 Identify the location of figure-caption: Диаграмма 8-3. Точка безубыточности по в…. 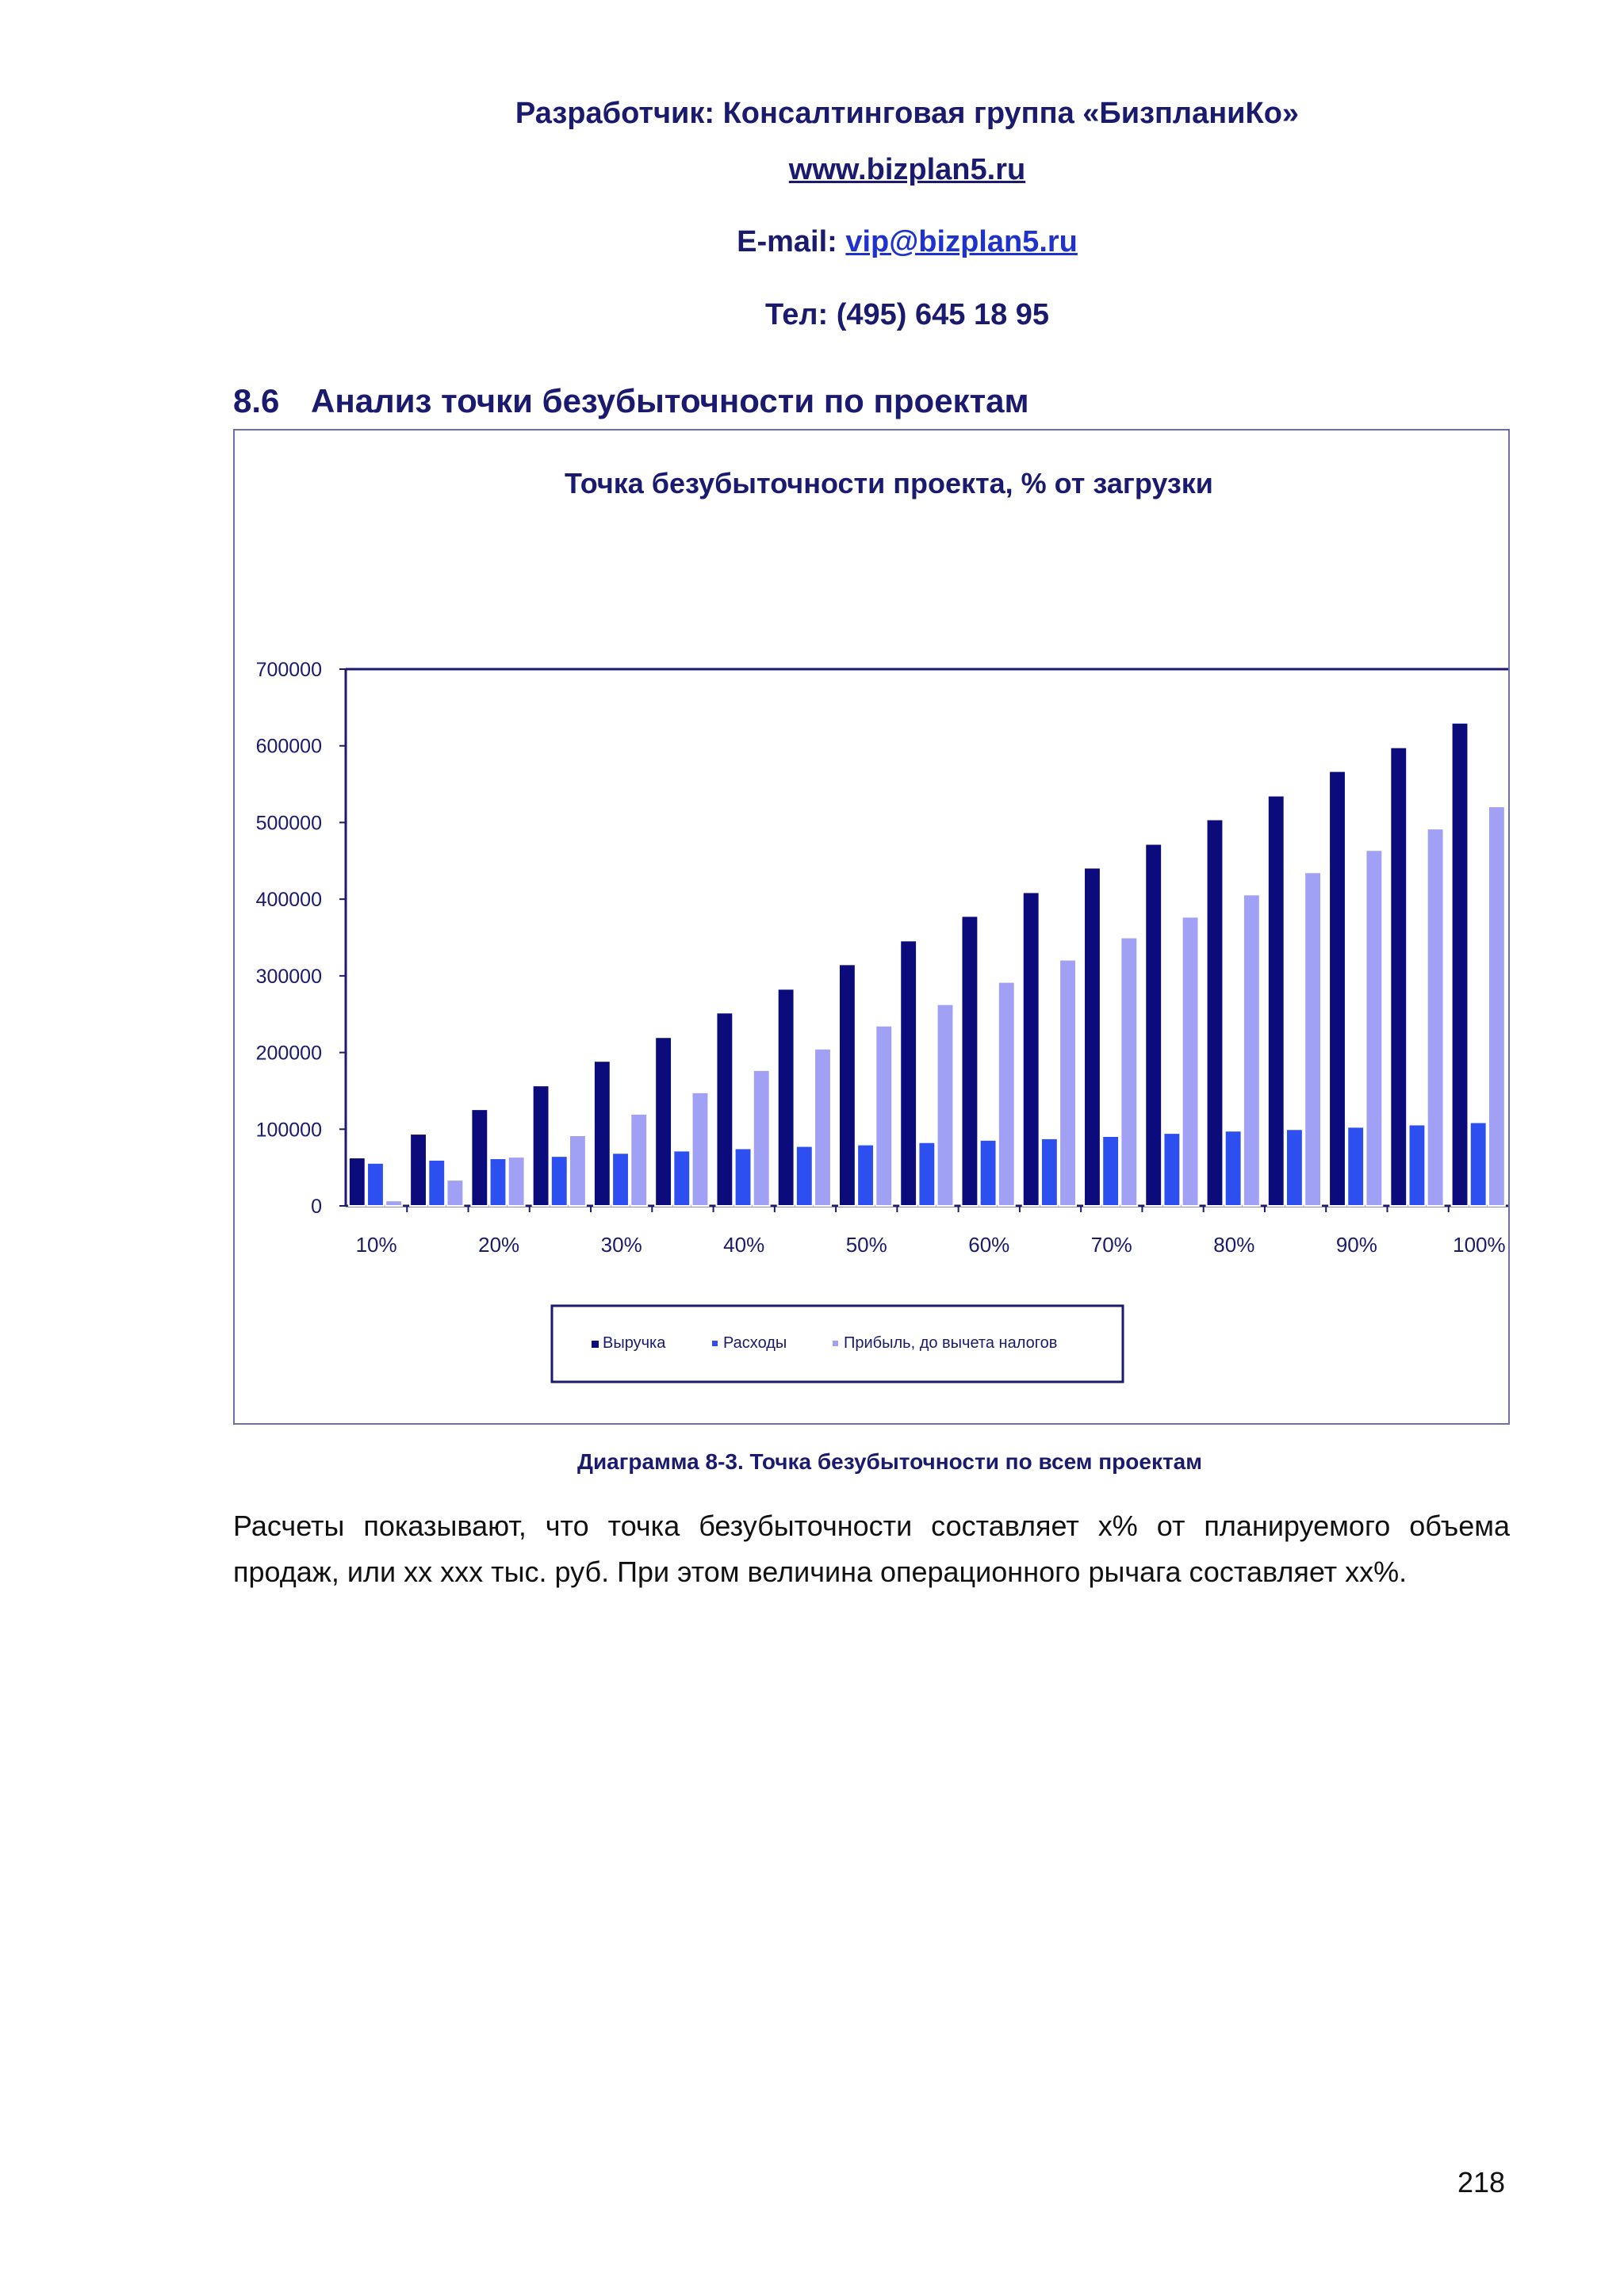
(889, 1461).